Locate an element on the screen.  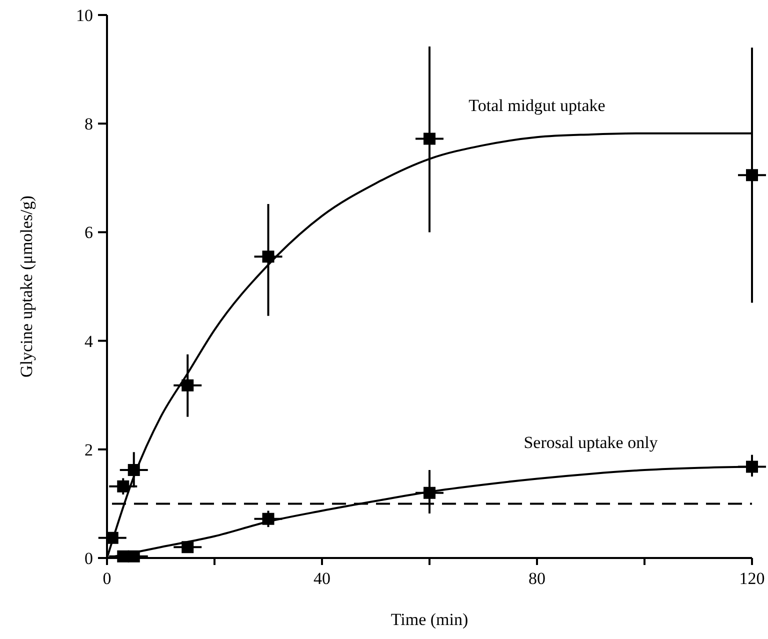
x-tick-label: 40 is located at coordinates (322, 578).